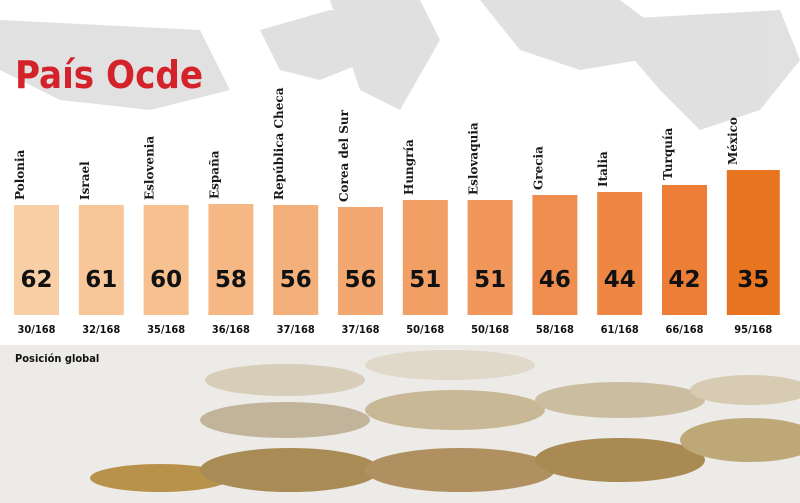  Describe the element at coordinates (85, 180) in the screenshot. I see `category-label: Israel` at that location.